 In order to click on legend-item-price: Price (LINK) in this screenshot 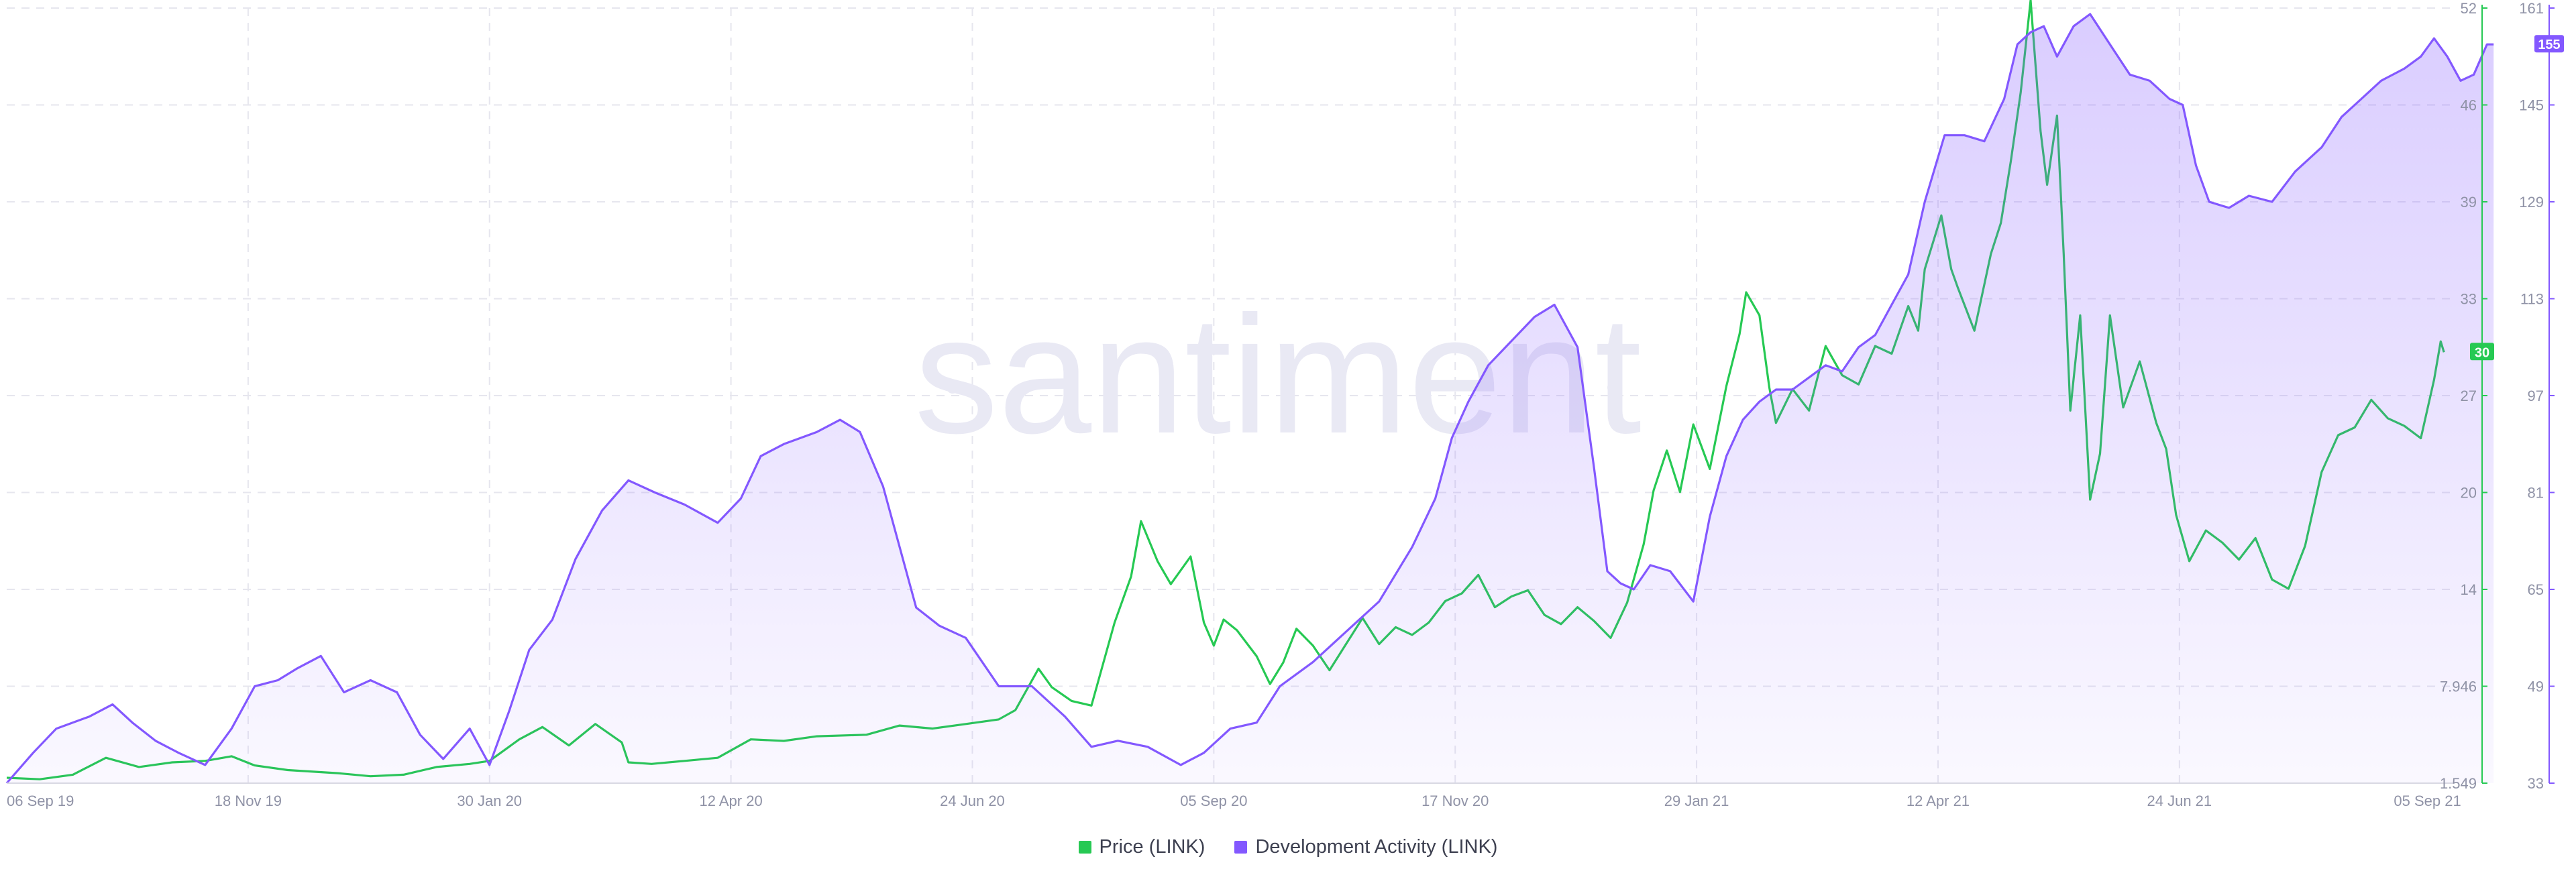, I will do `click(1141, 846)`.